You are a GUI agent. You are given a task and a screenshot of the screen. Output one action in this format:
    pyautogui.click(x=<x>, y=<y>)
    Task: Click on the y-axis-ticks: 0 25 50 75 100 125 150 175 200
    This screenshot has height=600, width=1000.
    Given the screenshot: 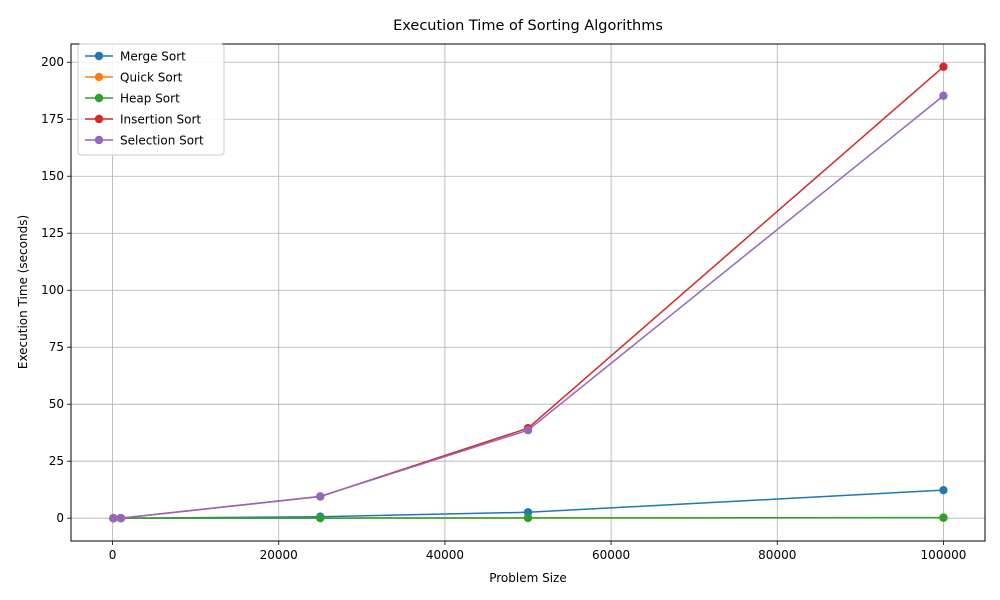 What is the action you would take?
    pyautogui.click(x=56, y=290)
    